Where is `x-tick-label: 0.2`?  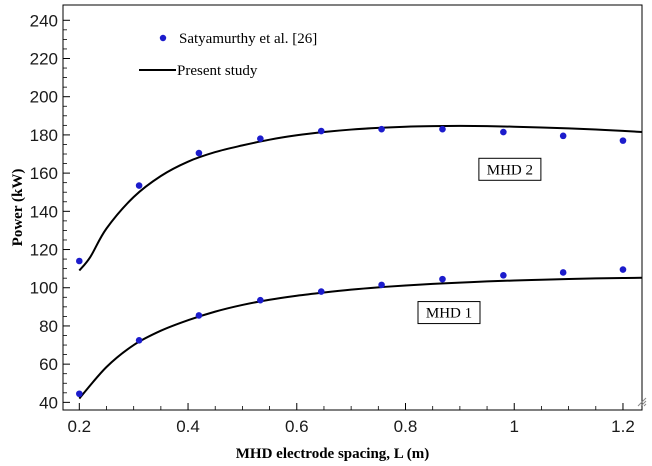 x-tick-label: 0.2 is located at coordinates (79, 426).